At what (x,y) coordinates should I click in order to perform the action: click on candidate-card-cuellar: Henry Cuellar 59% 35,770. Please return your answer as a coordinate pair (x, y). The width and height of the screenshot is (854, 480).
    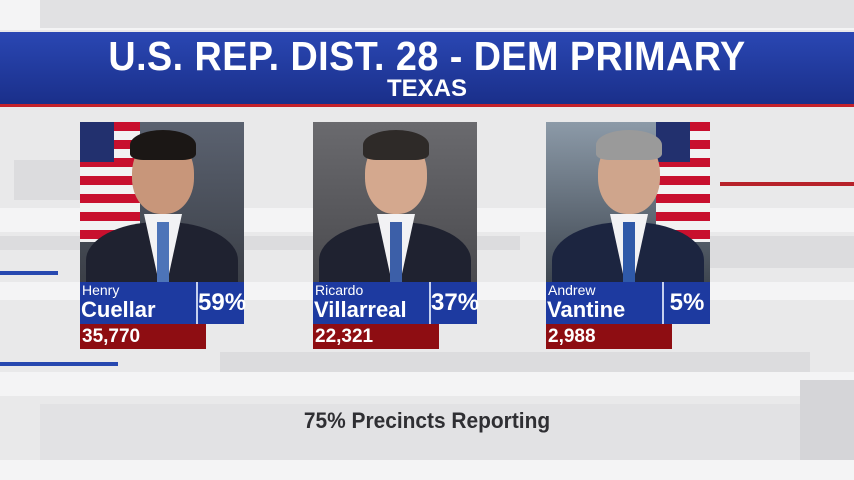
    Looking at the image, I should click on (163, 235).